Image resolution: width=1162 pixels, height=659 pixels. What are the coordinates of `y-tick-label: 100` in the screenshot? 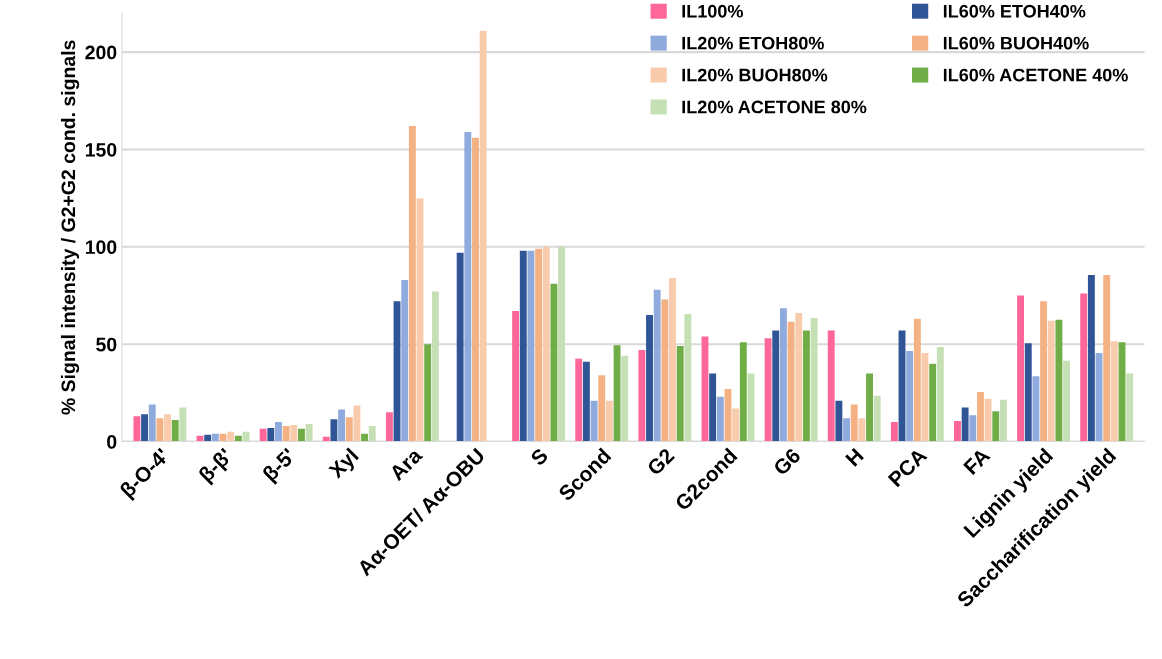 It's located at (101, 247).